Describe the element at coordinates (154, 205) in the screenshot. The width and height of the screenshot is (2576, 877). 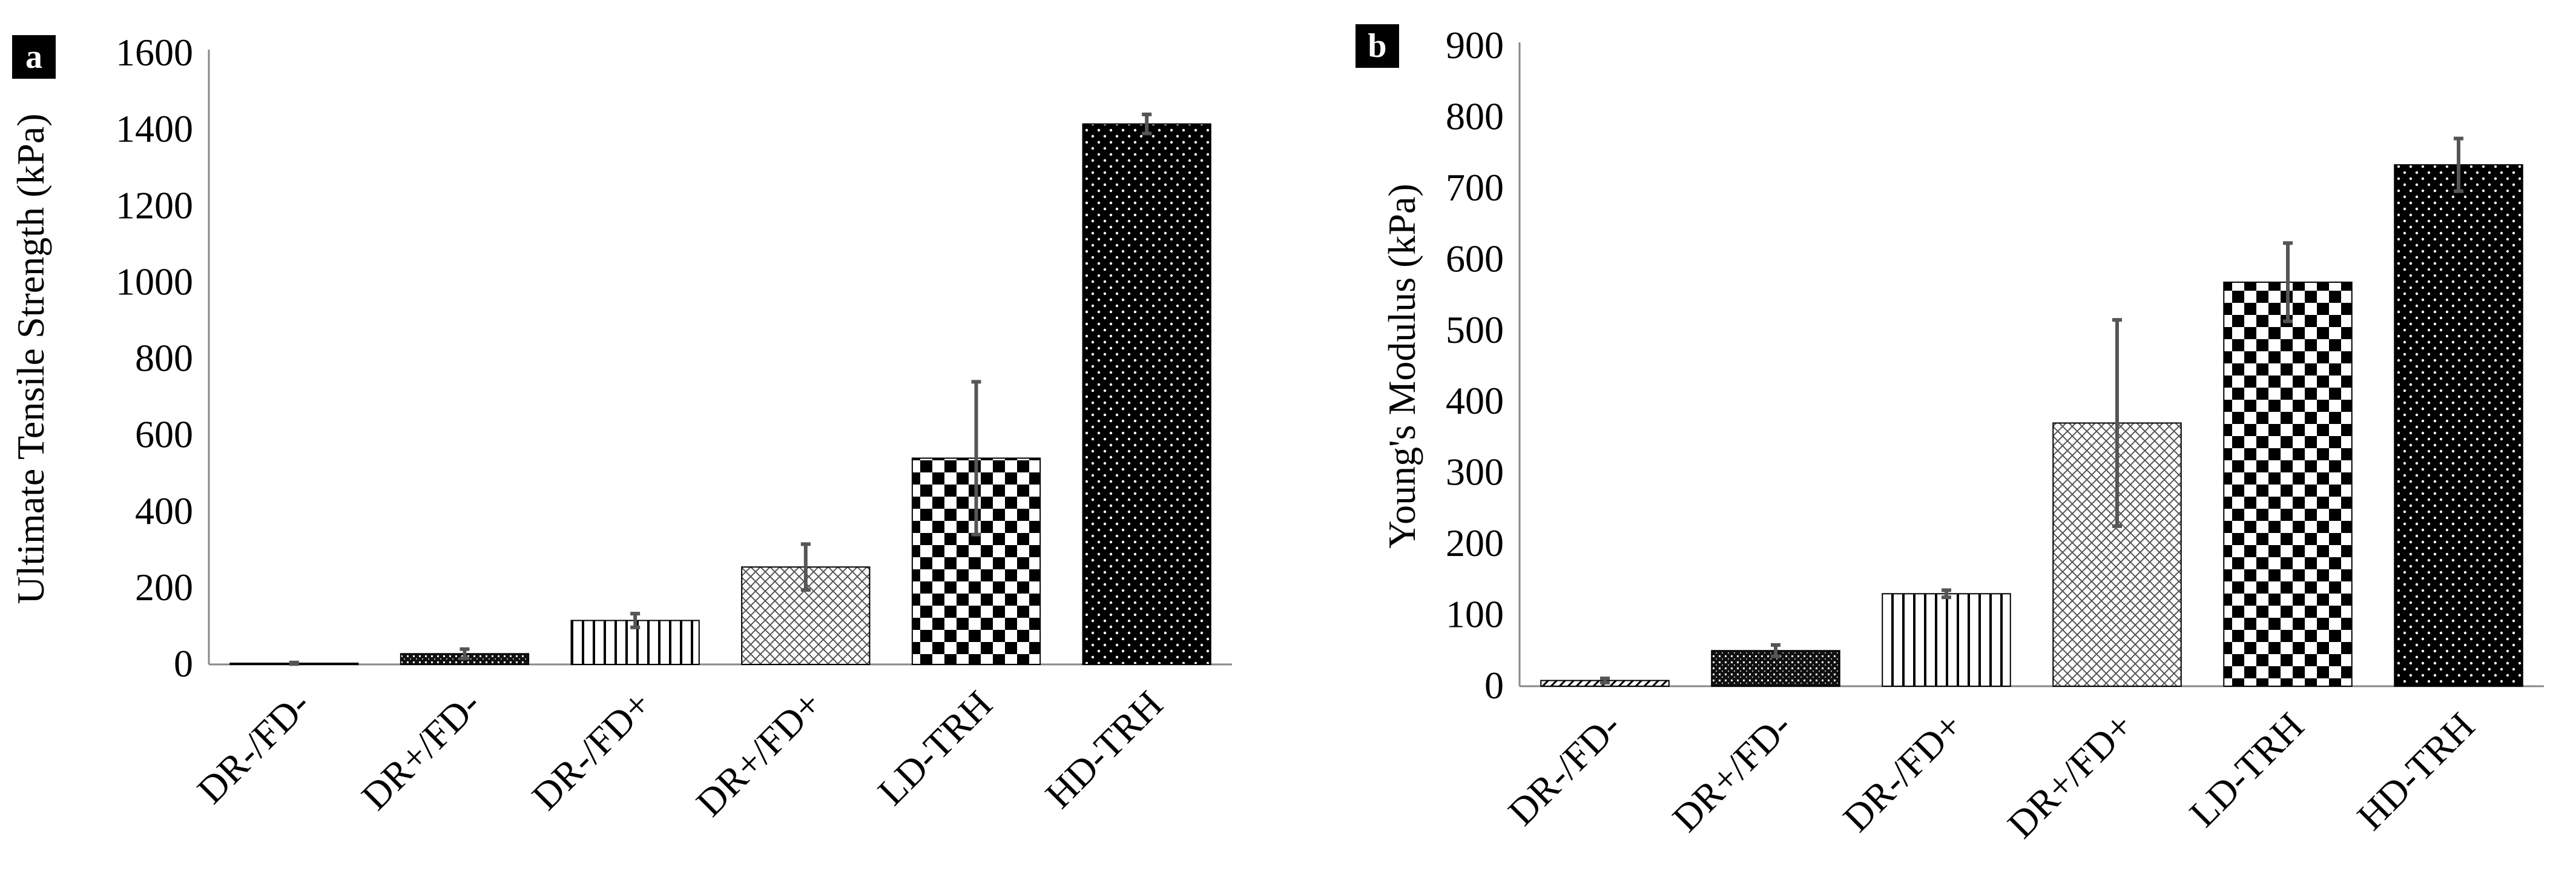
I see `y-tick-label: 1200` at that location.